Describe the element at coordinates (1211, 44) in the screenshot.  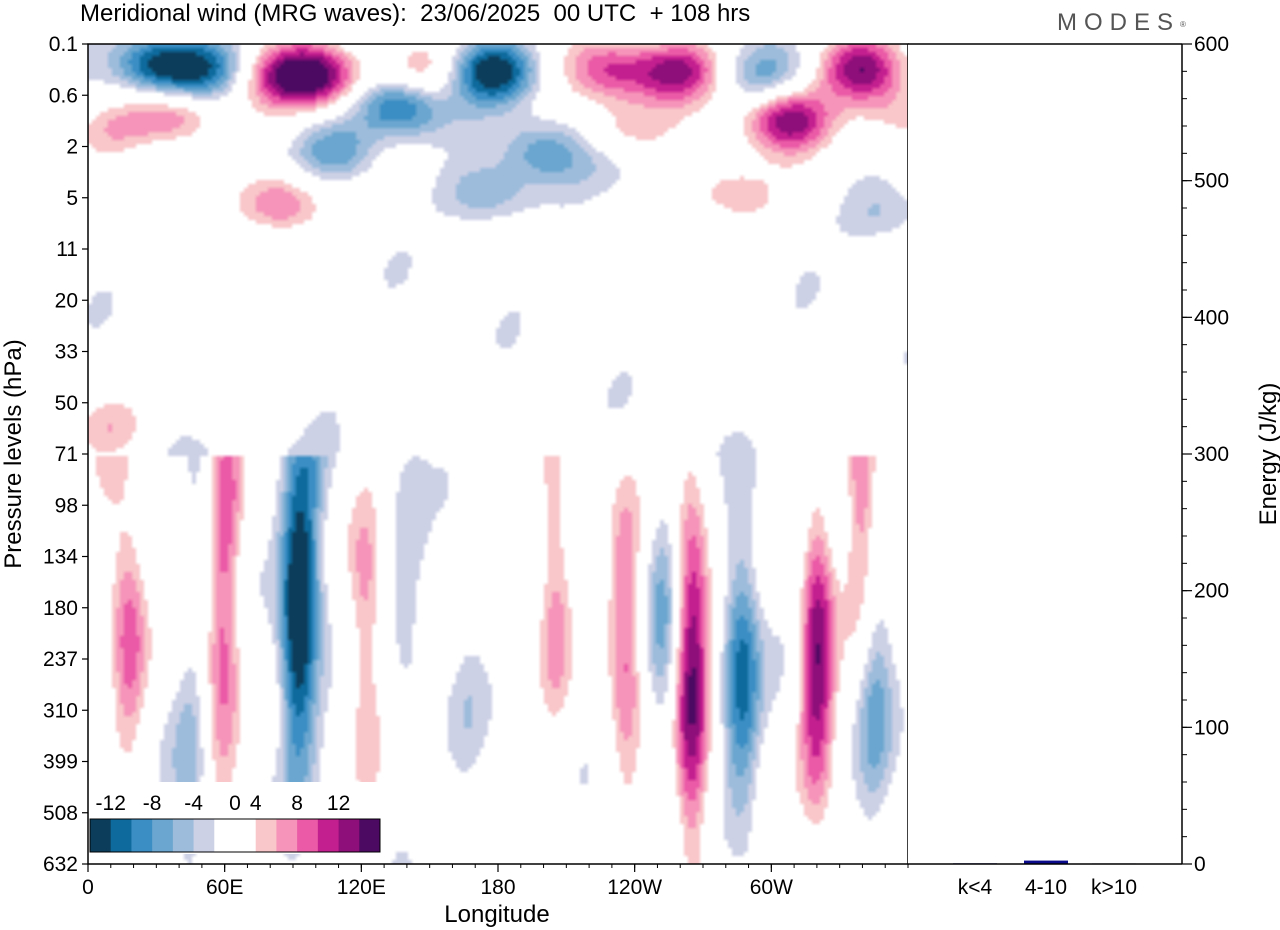
I see `energy-tick-label: 600` at that location.